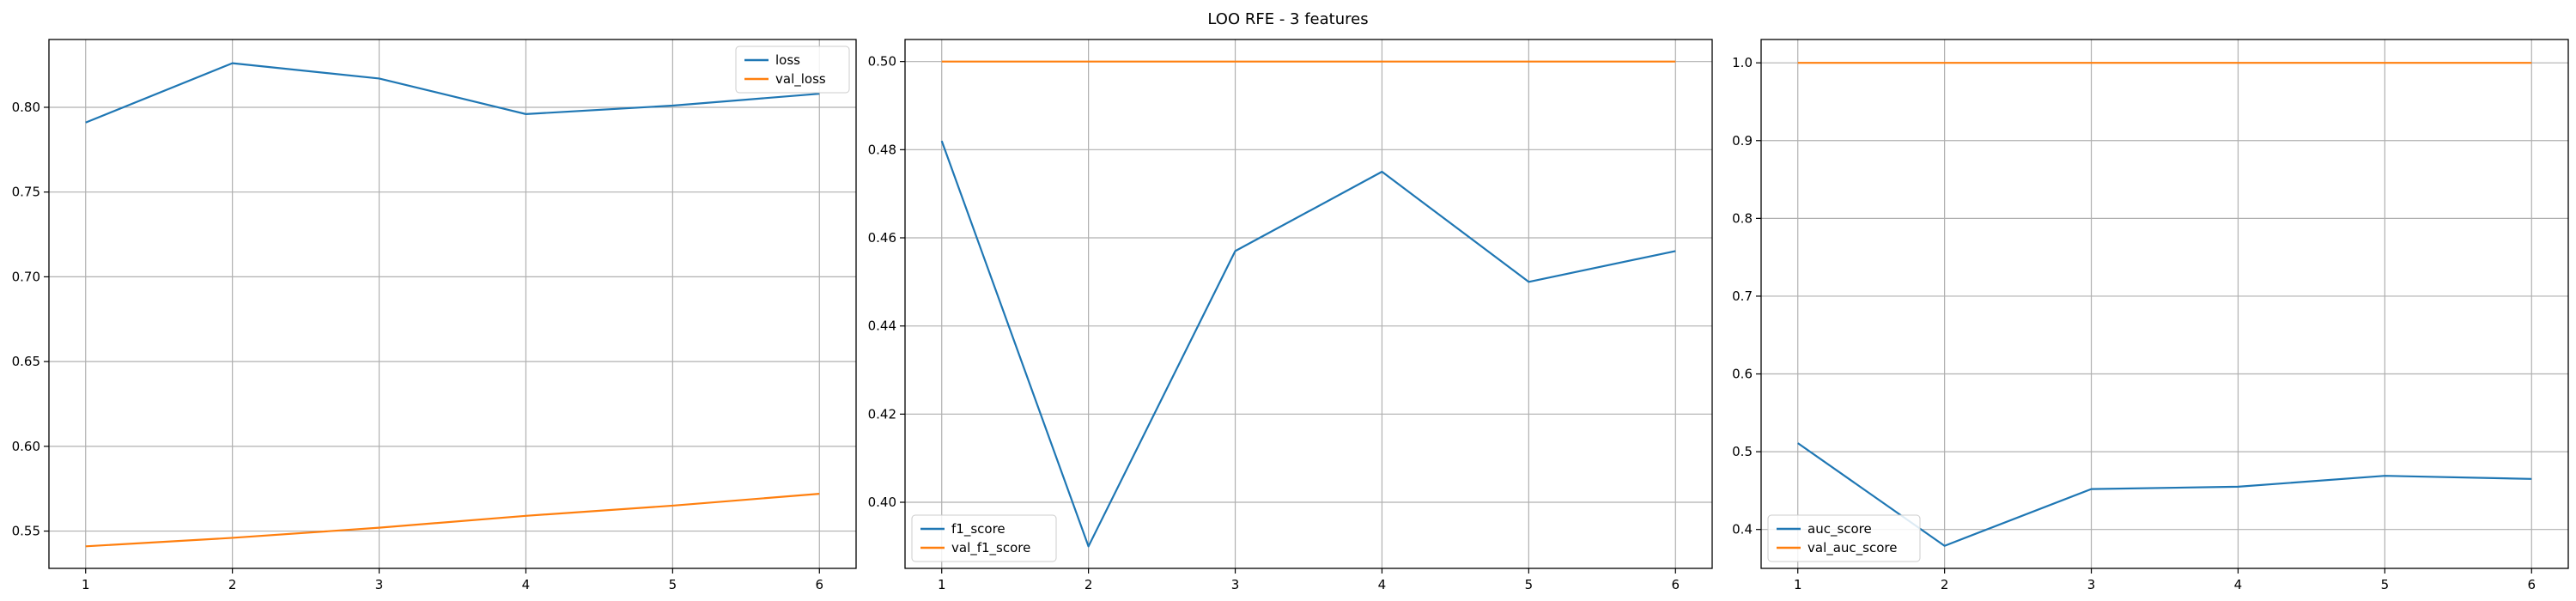  What do you see at coordinates (978, 529) in the screenshot?
I see `legend-label-f1-score: f1_score` at bounding box center [978, 529].